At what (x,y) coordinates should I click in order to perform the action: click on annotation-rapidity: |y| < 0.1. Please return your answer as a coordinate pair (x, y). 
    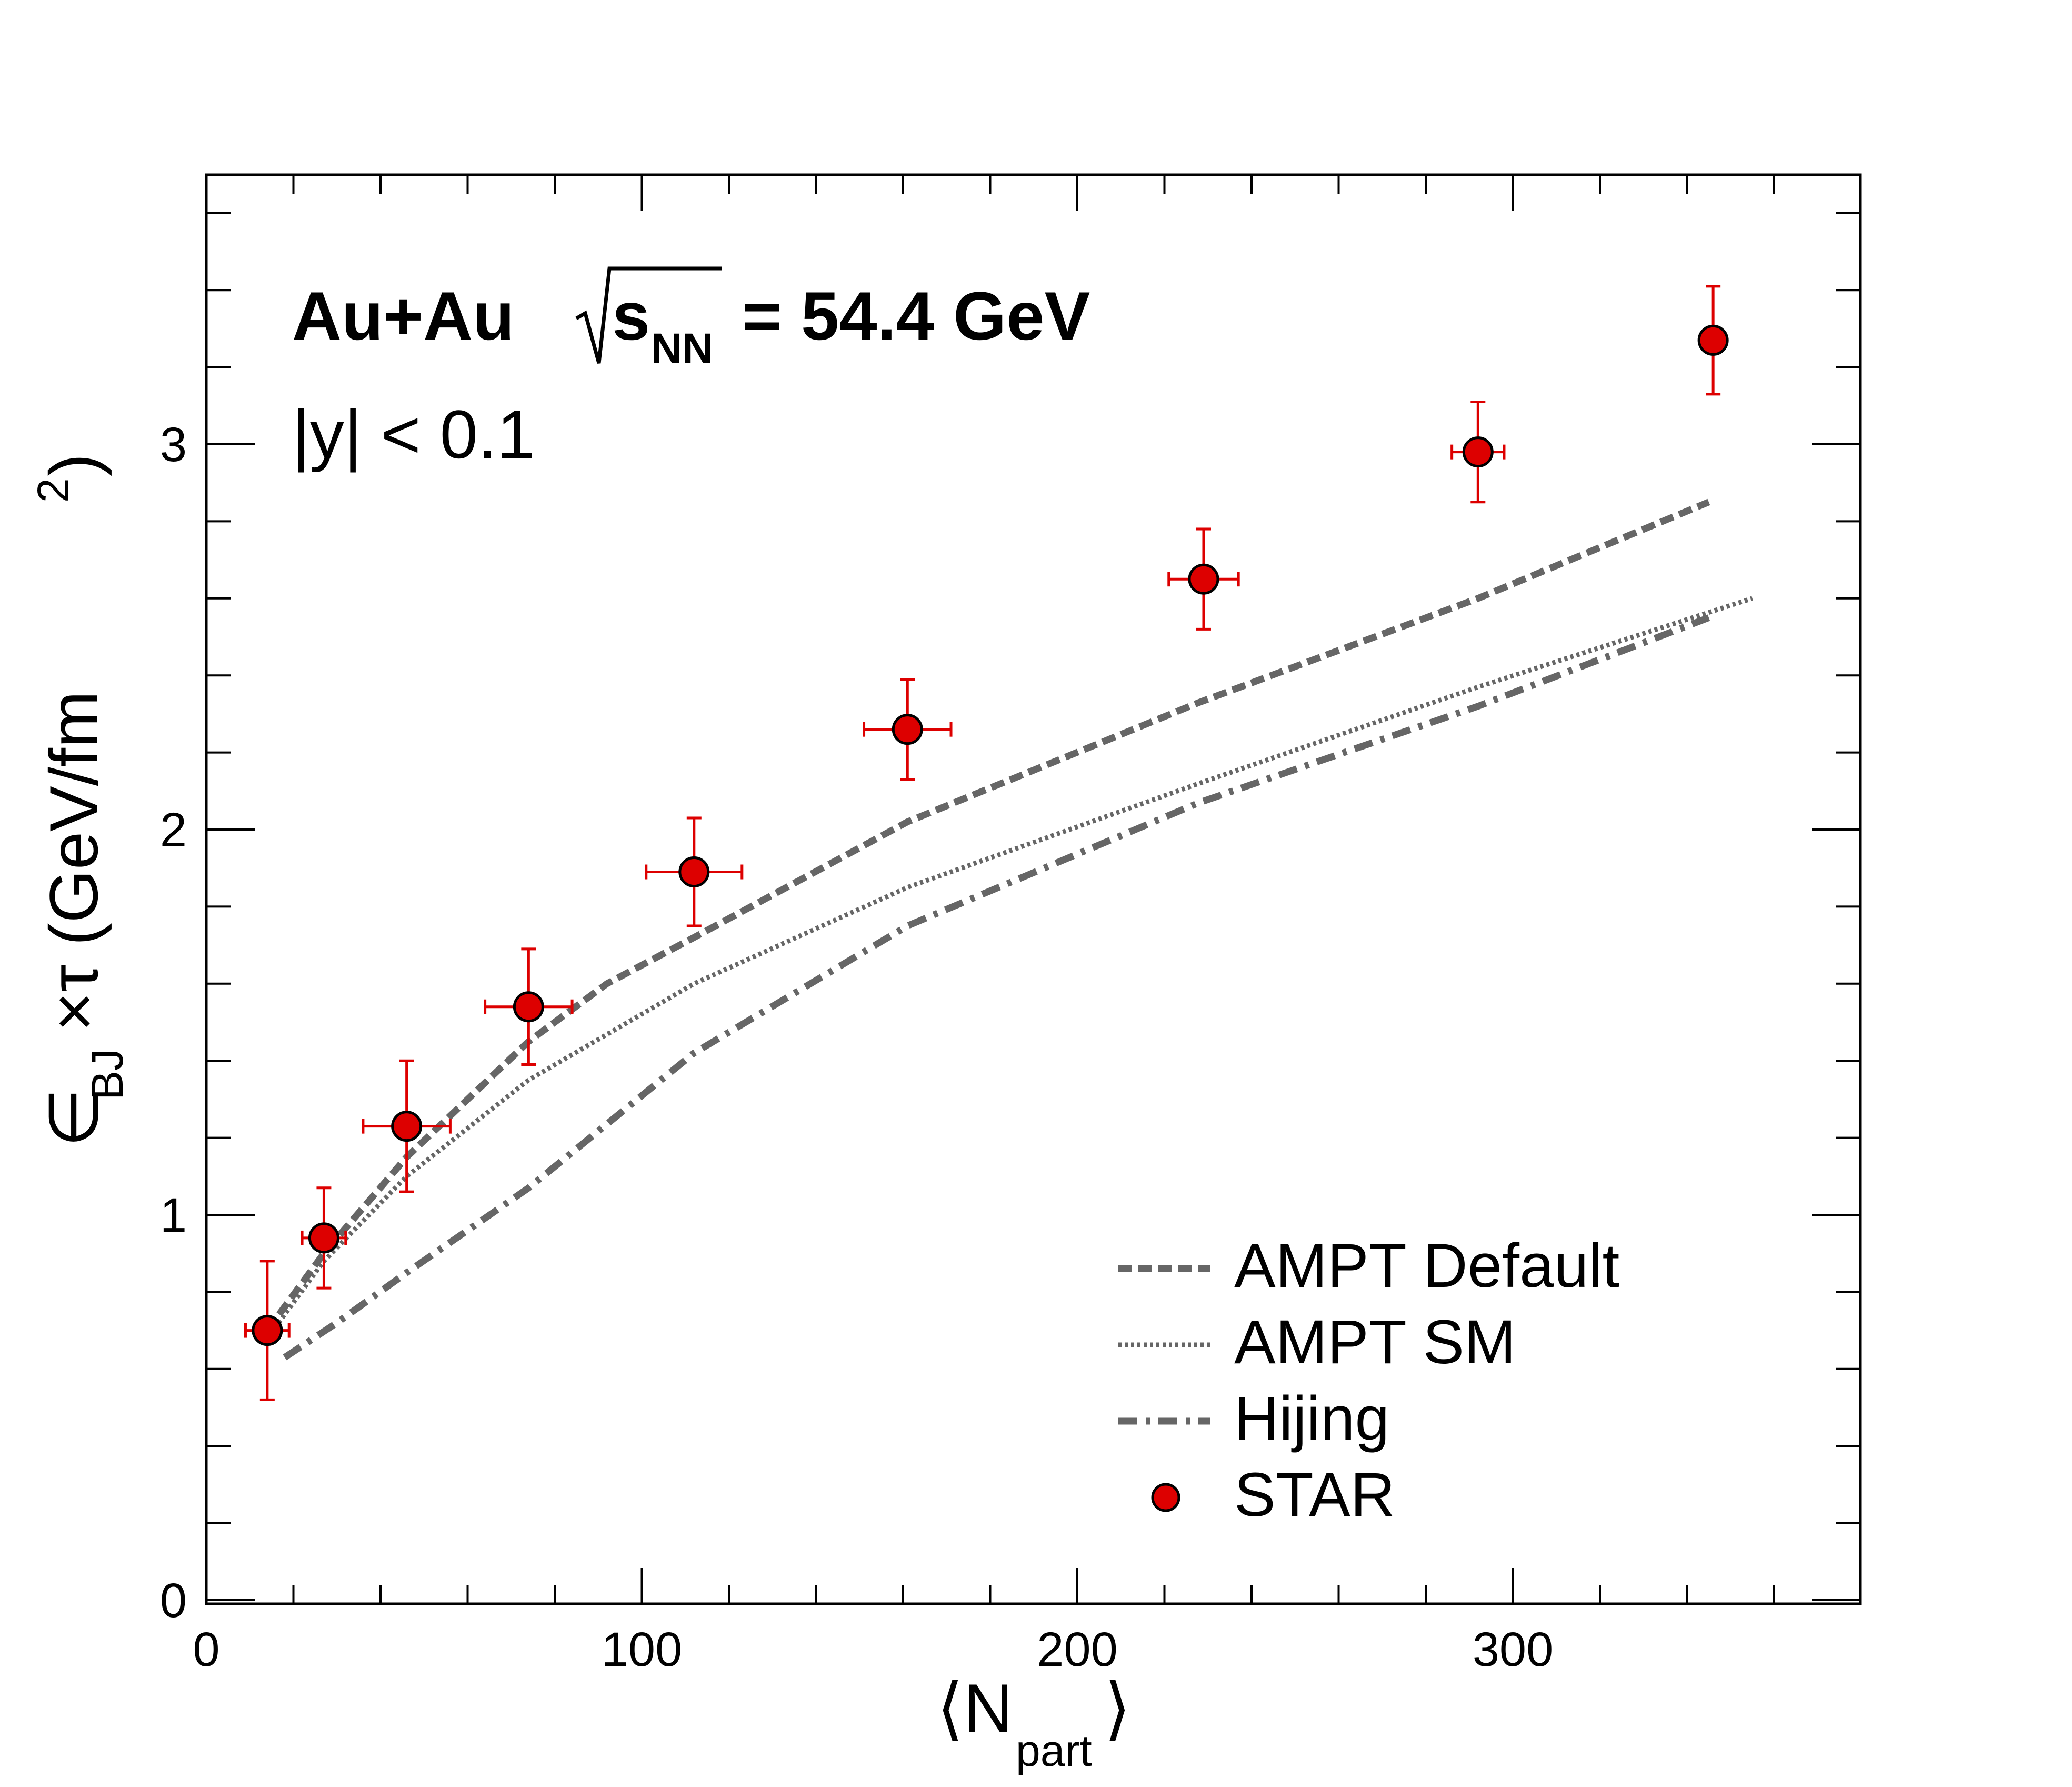
    Looking at the image, I should click on (414, 434).